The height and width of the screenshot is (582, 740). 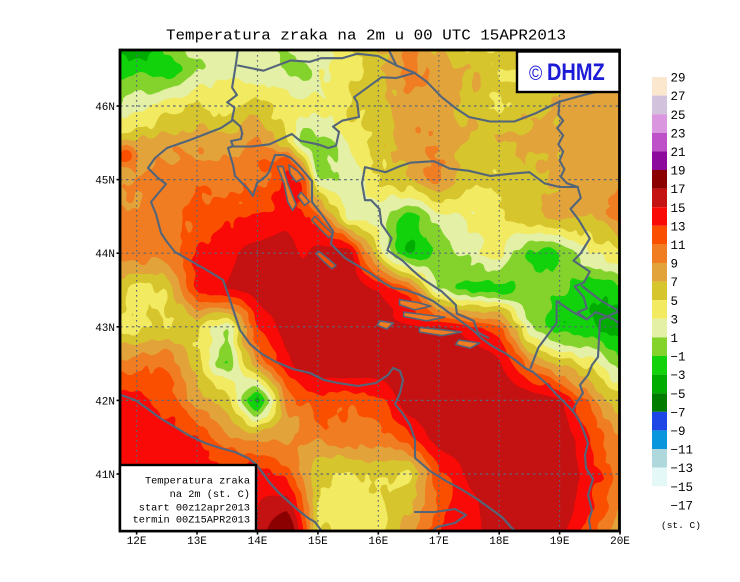 What do you see at coordinates (682, 488) in the screenshot?
I see `svg-text: −15` at bounding box center [682, 488].